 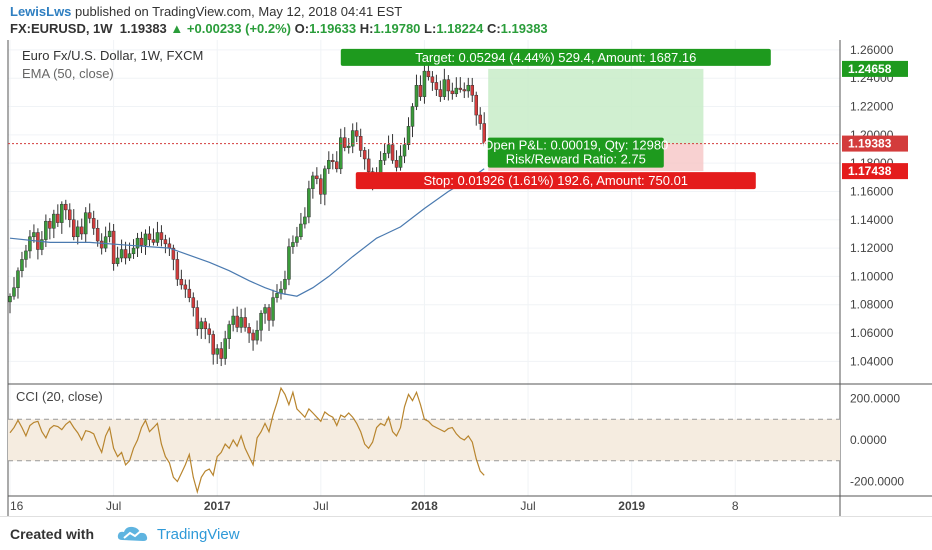 I want to click on low-label: L:, so click(x=430, y=28).